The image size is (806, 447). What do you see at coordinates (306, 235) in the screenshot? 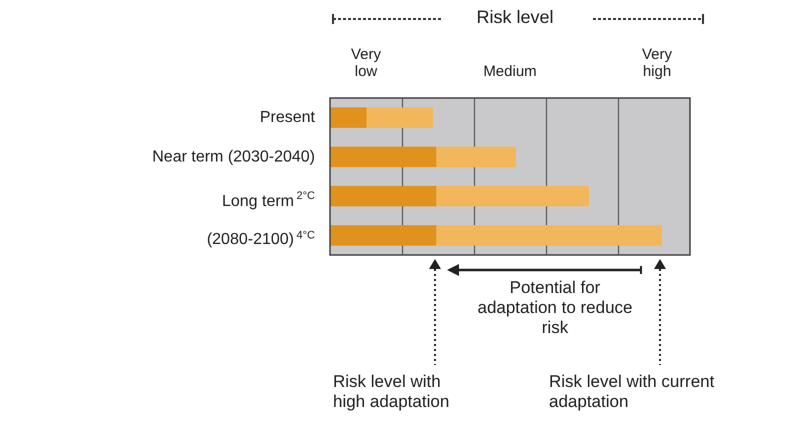
I see `y-tick-label: 4°C` at bounding box center [306, 235].